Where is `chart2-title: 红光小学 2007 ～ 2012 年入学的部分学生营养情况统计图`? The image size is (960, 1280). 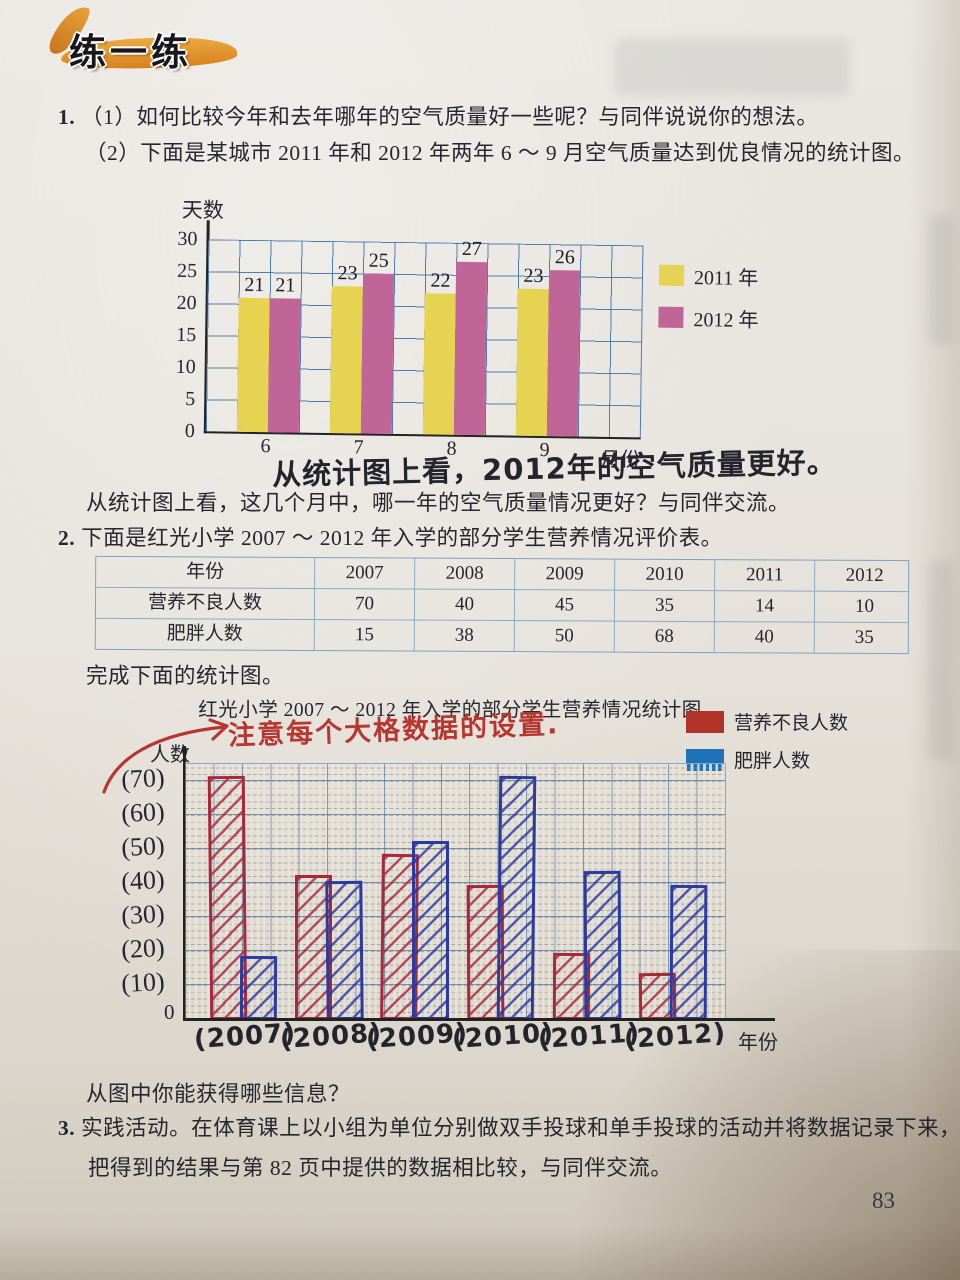
chart2-title: 红光小学 2007 ～ 2012 年入学的部分学生营养情况统计图 is located at coordinates (450, 710).